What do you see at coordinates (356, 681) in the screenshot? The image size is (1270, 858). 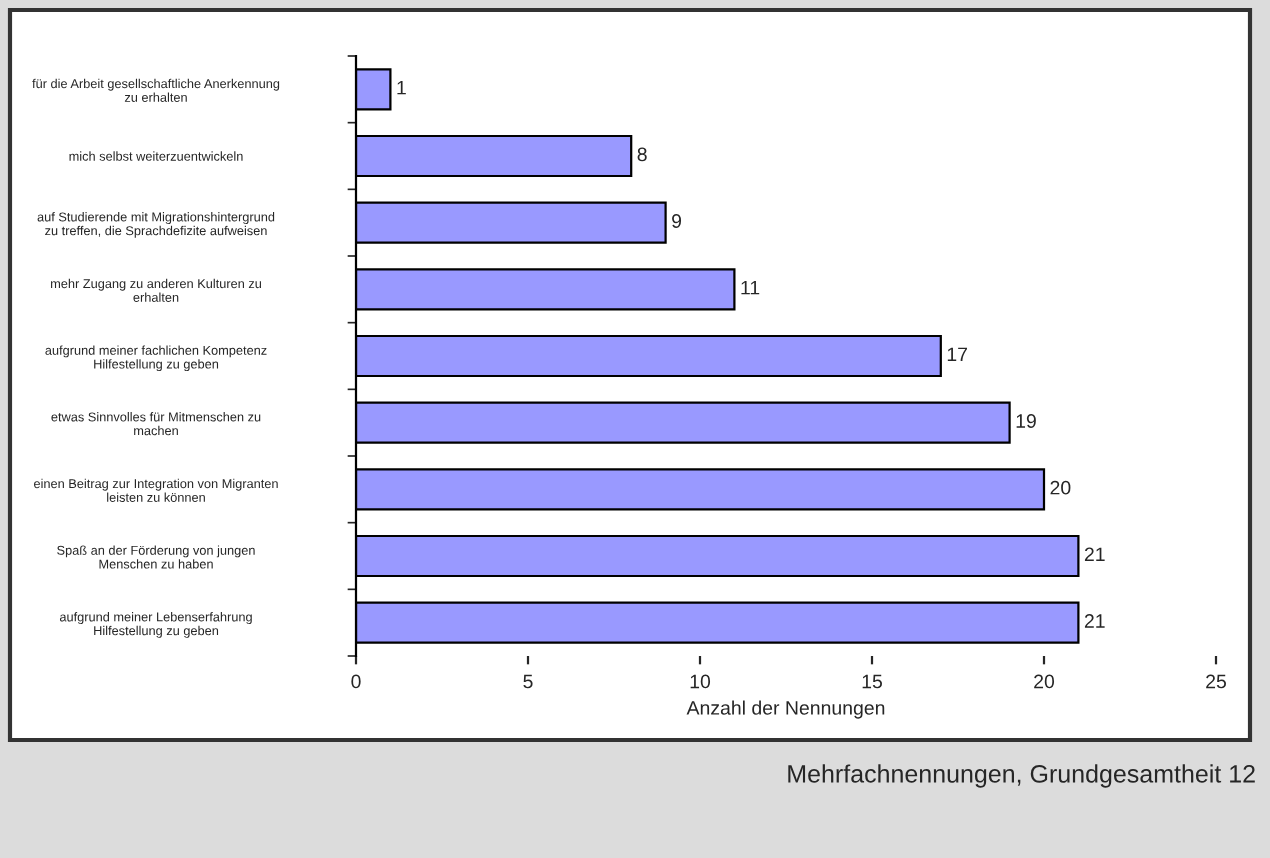 I see `x-tick-label: 0` at bounding box center [356, 681].